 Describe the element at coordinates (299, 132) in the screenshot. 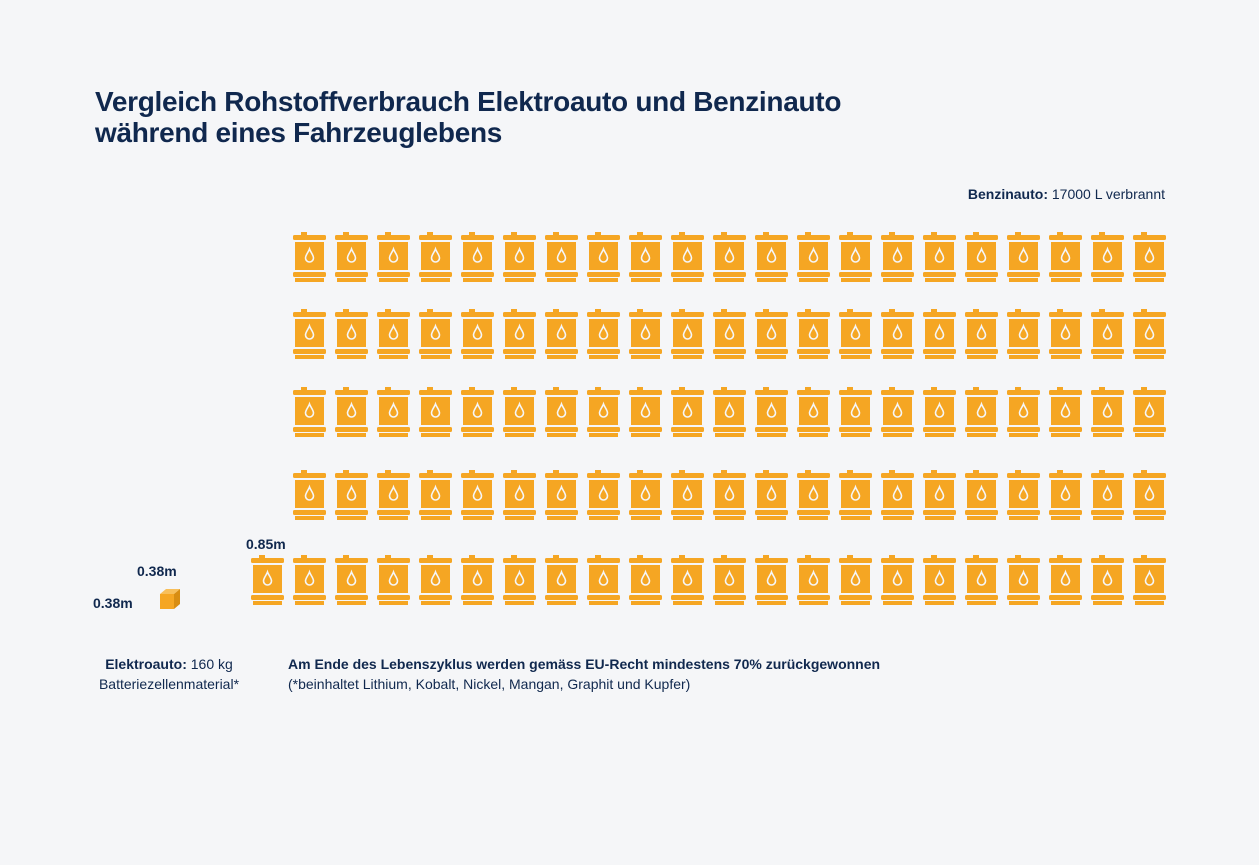

I see `title-line-2: während eines Fahrzeuglebens` at that location.